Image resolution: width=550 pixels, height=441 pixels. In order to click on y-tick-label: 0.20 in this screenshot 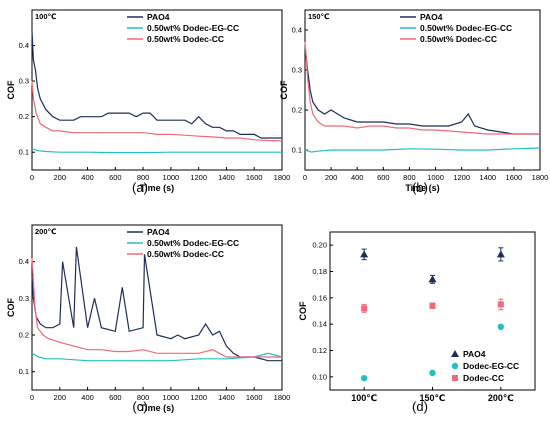, I will do `click(319, 245)`.